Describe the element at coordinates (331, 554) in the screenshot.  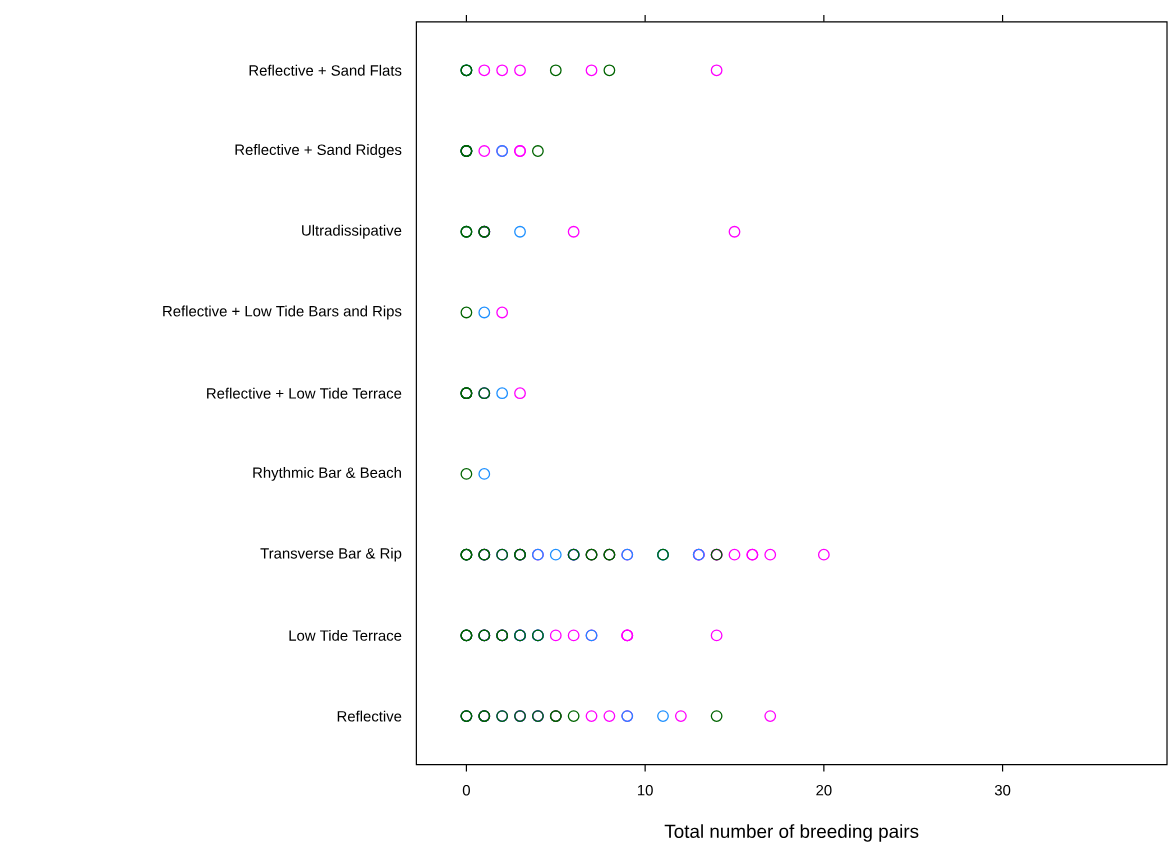
I see `y-tick-label: Transverse Bar & Rip` at that location.